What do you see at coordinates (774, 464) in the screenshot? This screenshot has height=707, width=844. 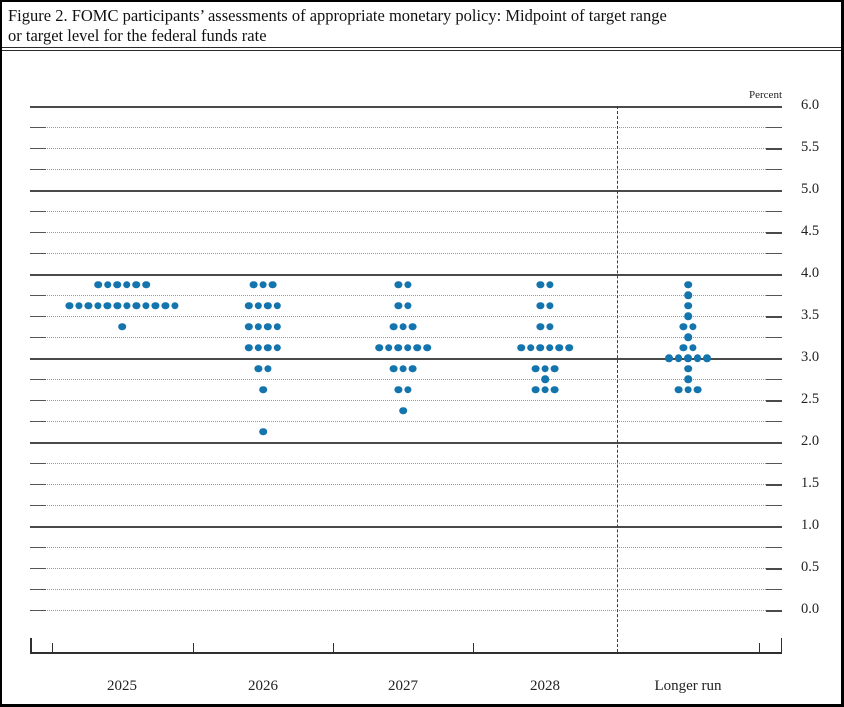 I see `y-tick-right-1.75` at bounding box center [774, 464].